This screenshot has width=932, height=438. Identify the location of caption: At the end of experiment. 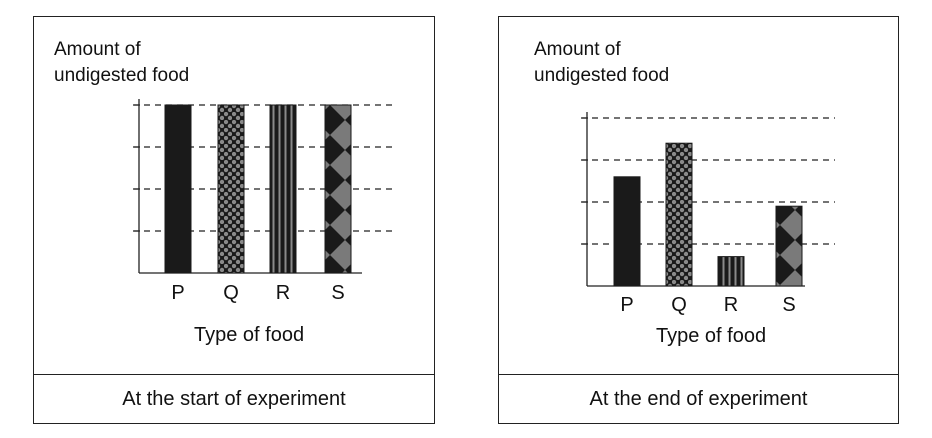
(698, 398).